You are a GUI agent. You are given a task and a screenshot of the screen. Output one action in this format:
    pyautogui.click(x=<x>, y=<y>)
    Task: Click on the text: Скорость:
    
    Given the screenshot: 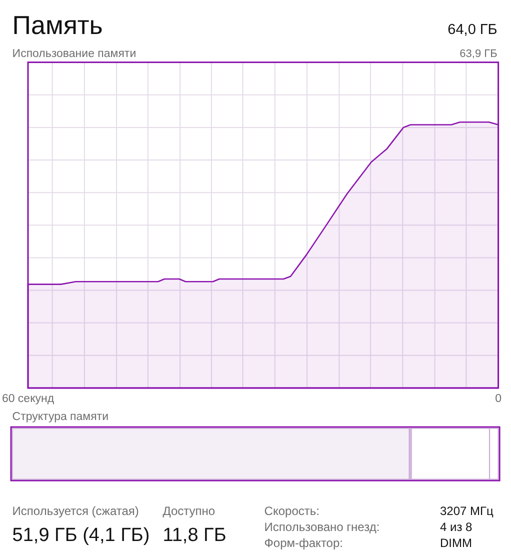 What is the action you would take?
    pyautogui.click(x=292, y=511)
    